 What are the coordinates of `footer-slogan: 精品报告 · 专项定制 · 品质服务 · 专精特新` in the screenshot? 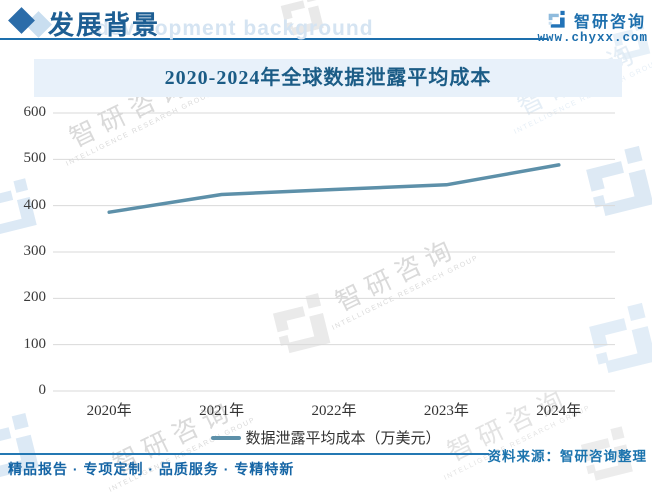 It's located at (151, 469).